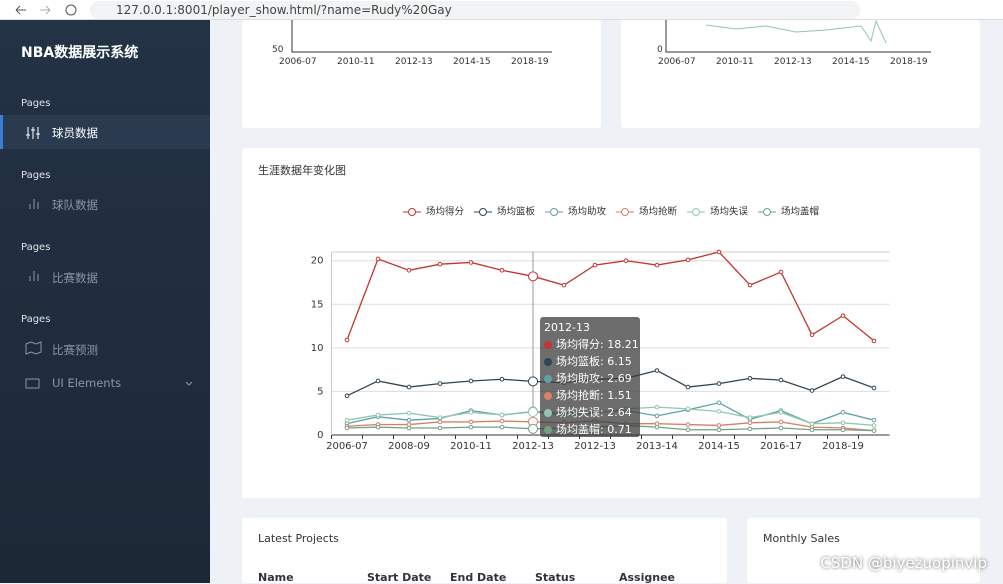 This screenshot has width=1003, height=584. What do you see at coordinates (533, 446) in the screenshot?
I see `x-tick-label: 2012-13` at bounding box center [533, 446].